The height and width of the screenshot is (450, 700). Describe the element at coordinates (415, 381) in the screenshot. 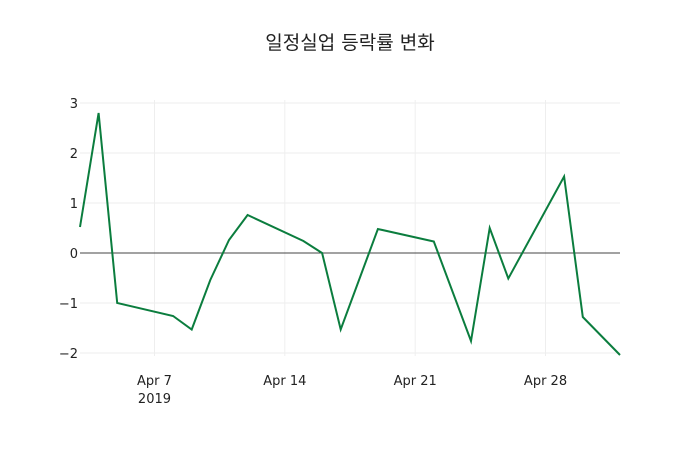

I see `x-tick-label: Apr 21` at that location.